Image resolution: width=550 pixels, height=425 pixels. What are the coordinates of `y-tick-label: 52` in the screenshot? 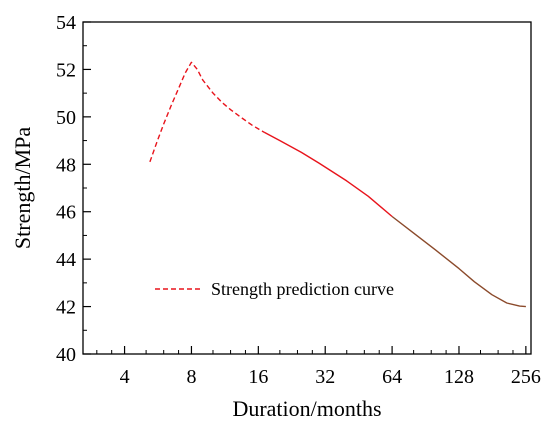 It's located at (66, 70).